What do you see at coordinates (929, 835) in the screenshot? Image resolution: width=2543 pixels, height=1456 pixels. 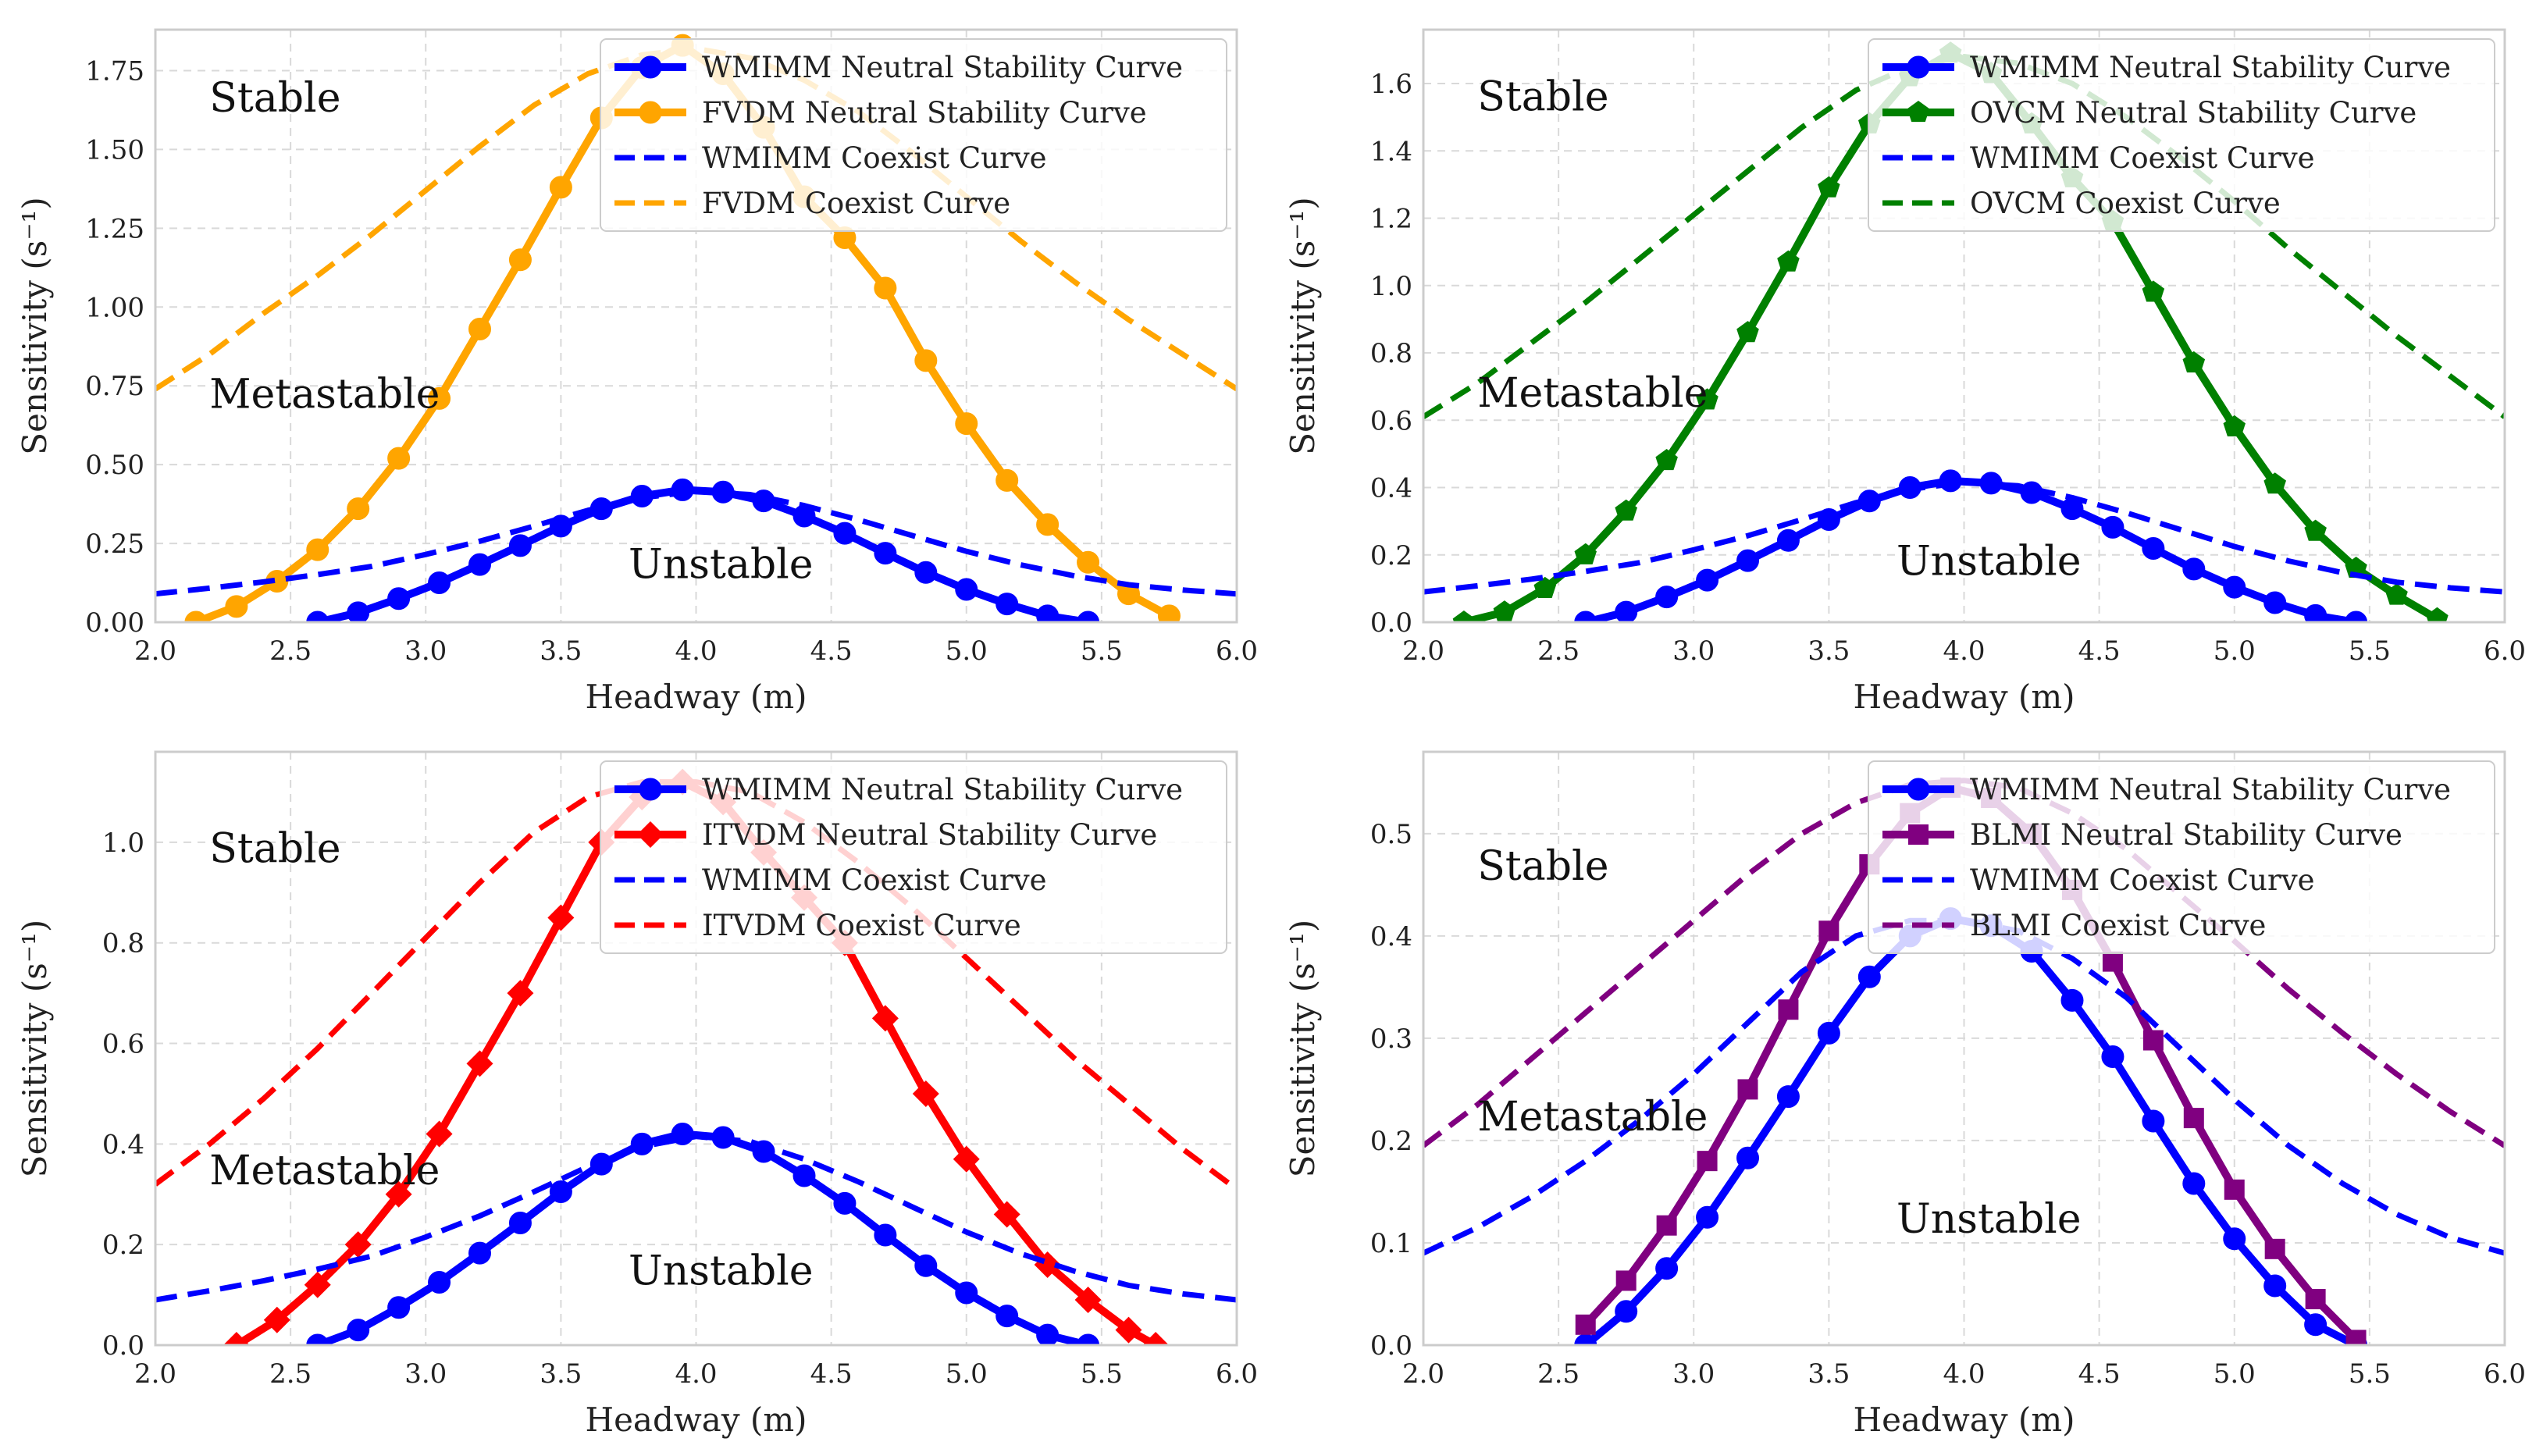 I see `legend-label: ITVDM Neutral Stability Curve` at bounding box center [929, 835].